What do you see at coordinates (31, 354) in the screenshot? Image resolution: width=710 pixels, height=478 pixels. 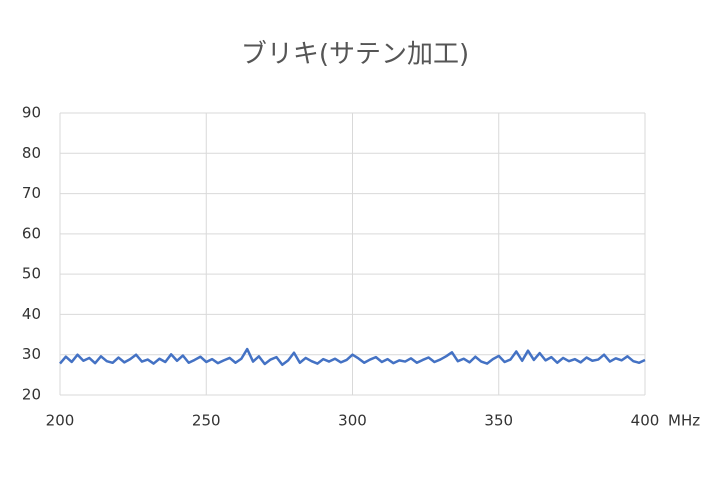 I see `y-tick-label: 30` at bounding box center [31, 354].